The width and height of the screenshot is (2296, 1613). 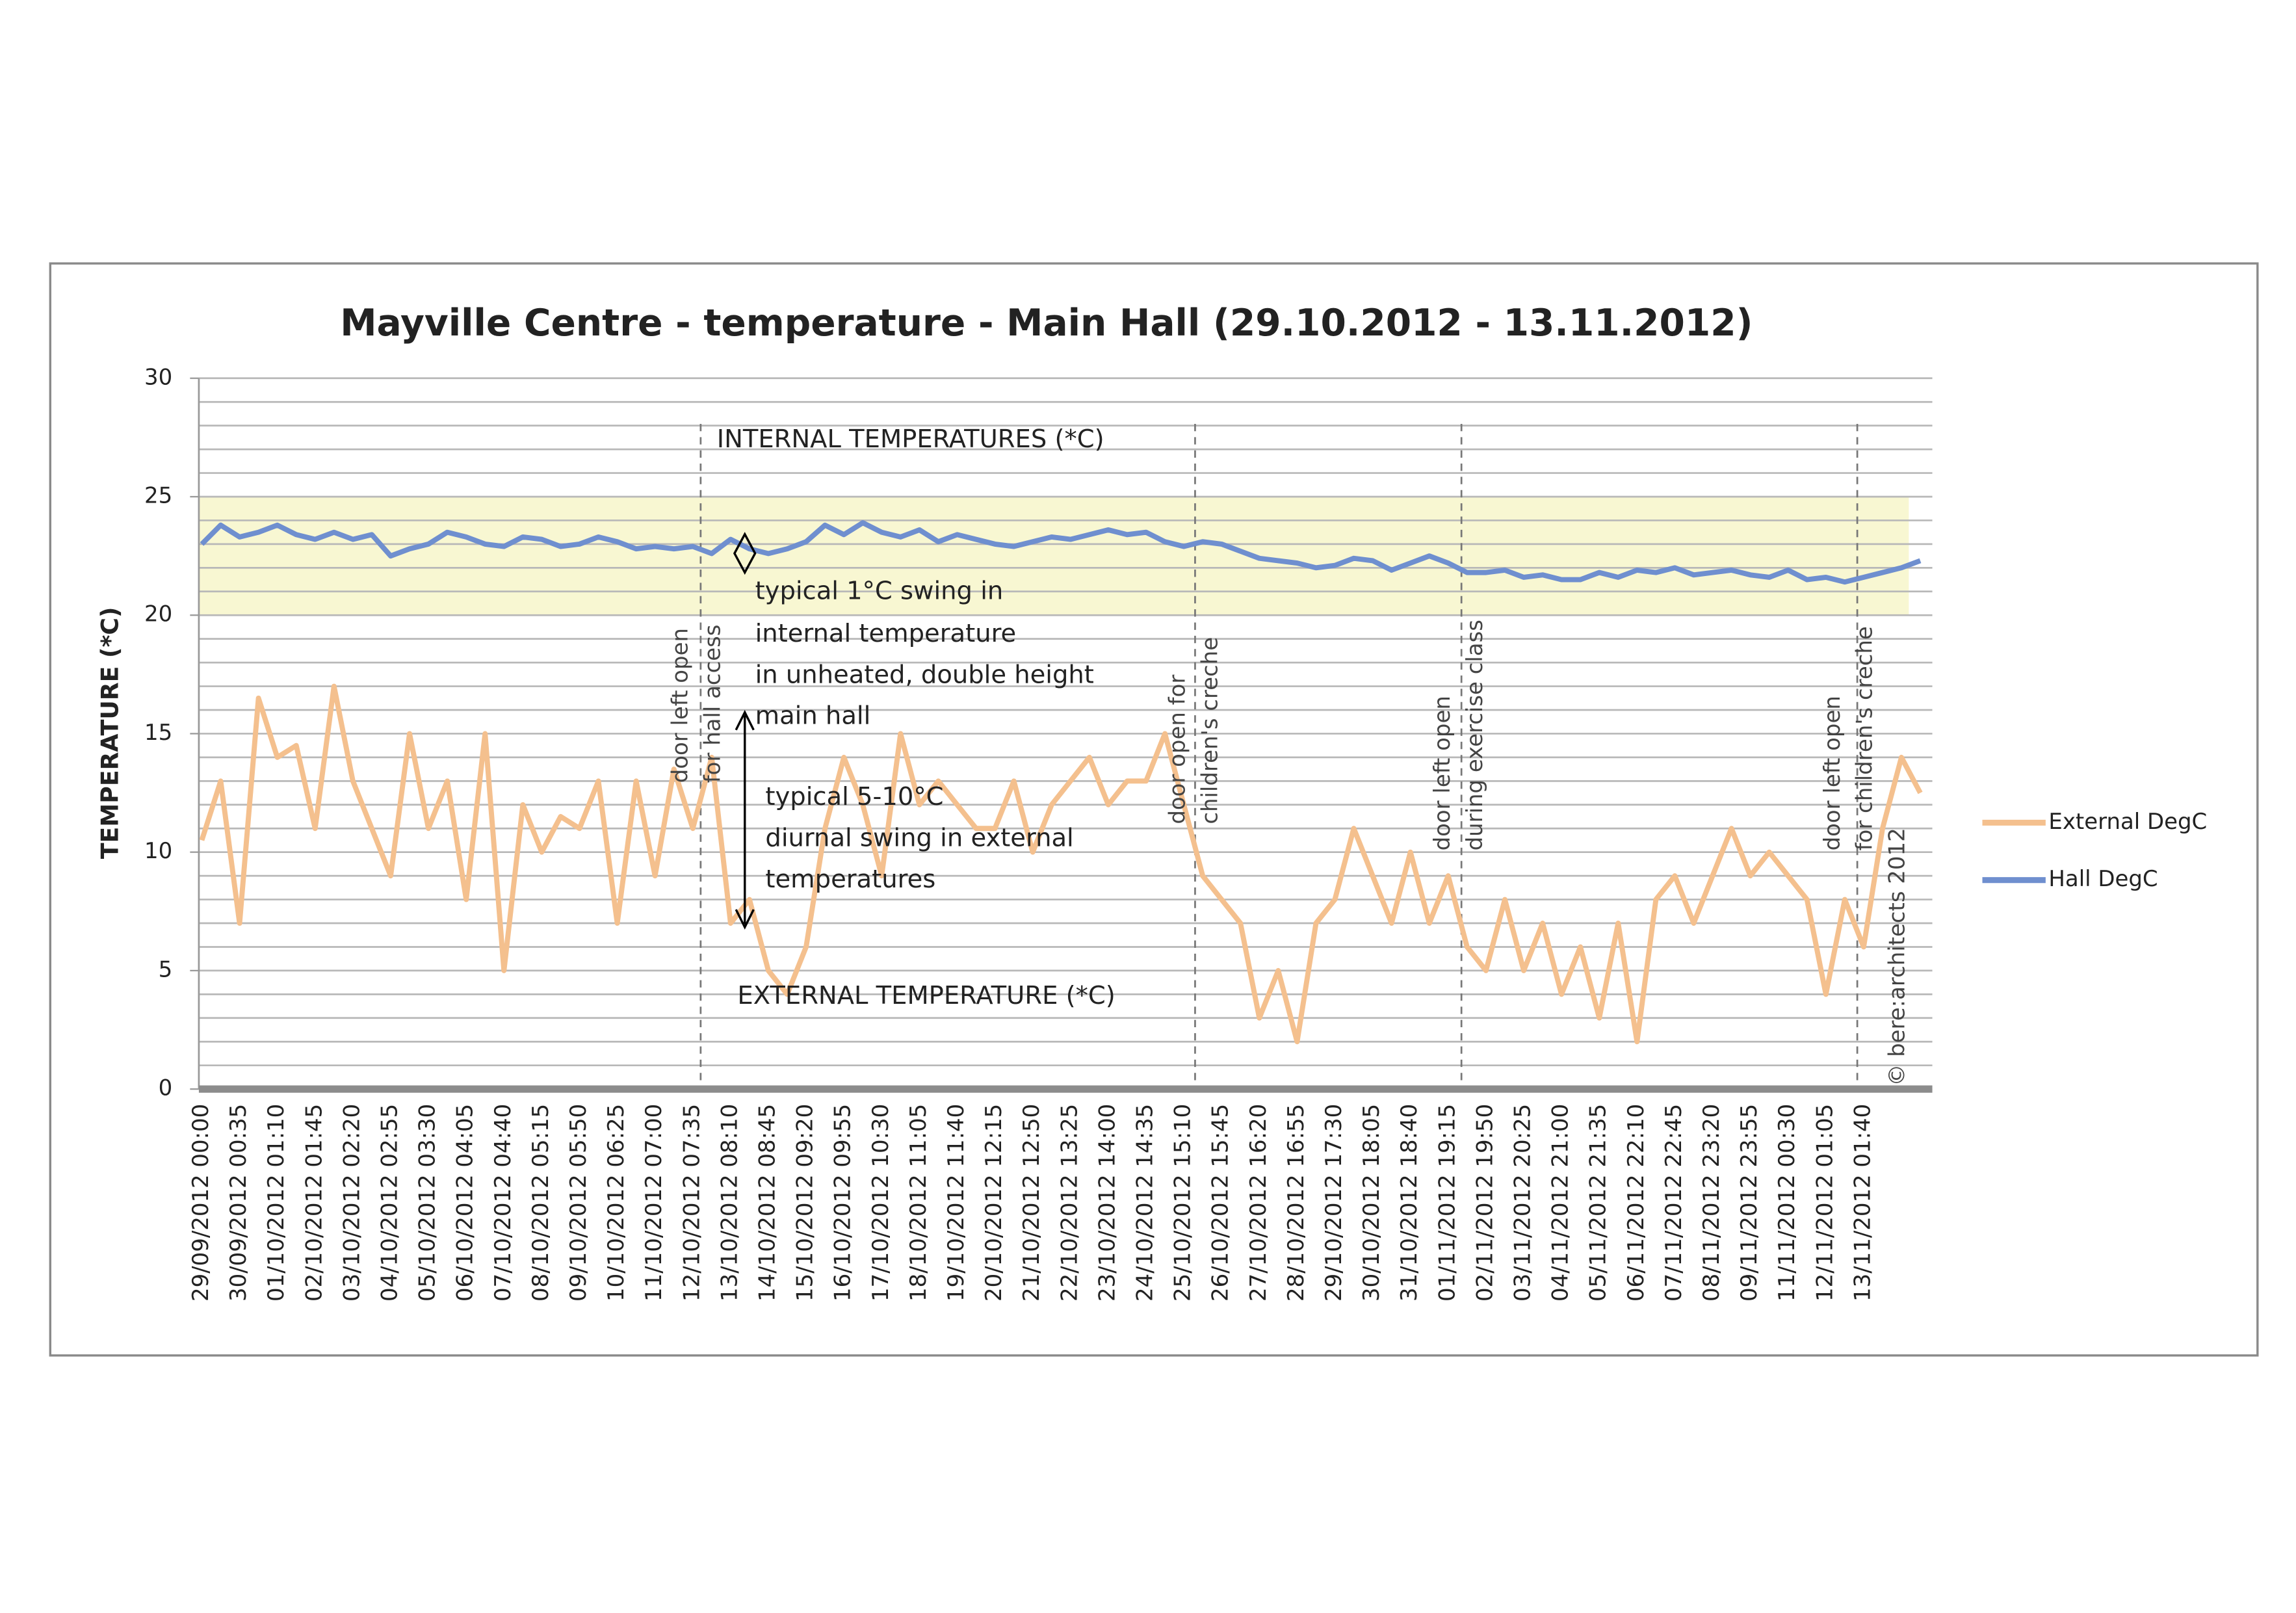 What do you see at coordinates (1825, 1203) in the screenshot?
I see `x-tick-label: 12/11/2012 01:05` at bounding box center [1825, 1203].